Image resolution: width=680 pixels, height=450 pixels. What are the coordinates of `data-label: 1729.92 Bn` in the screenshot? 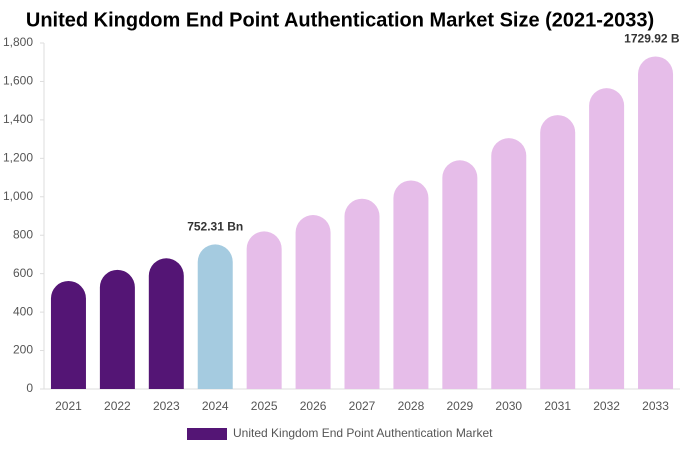 It's located at (652, 39).